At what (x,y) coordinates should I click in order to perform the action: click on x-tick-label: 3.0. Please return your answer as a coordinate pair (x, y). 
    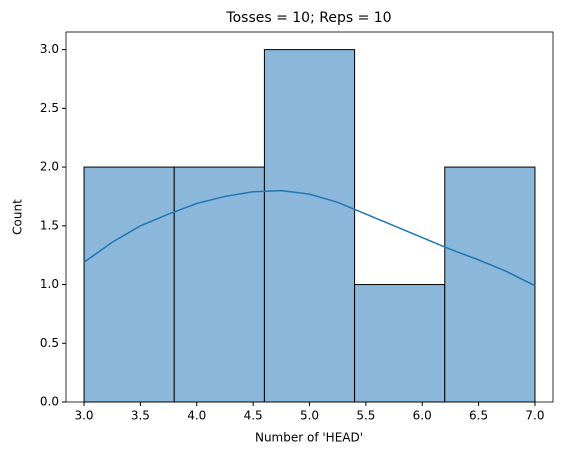
    Looking at the image, I should click on (83, 416).